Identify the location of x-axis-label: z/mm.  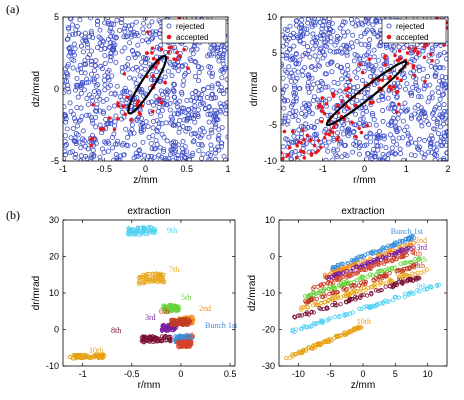
(363, 385).